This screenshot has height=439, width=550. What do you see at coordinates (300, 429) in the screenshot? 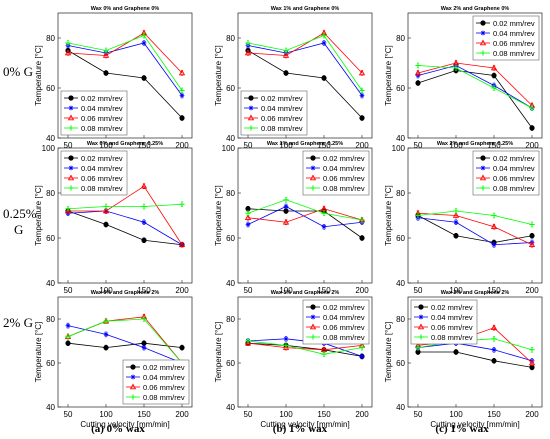
I see `col-label-1: (b) 1% wax` at bounding box center [300, 429].